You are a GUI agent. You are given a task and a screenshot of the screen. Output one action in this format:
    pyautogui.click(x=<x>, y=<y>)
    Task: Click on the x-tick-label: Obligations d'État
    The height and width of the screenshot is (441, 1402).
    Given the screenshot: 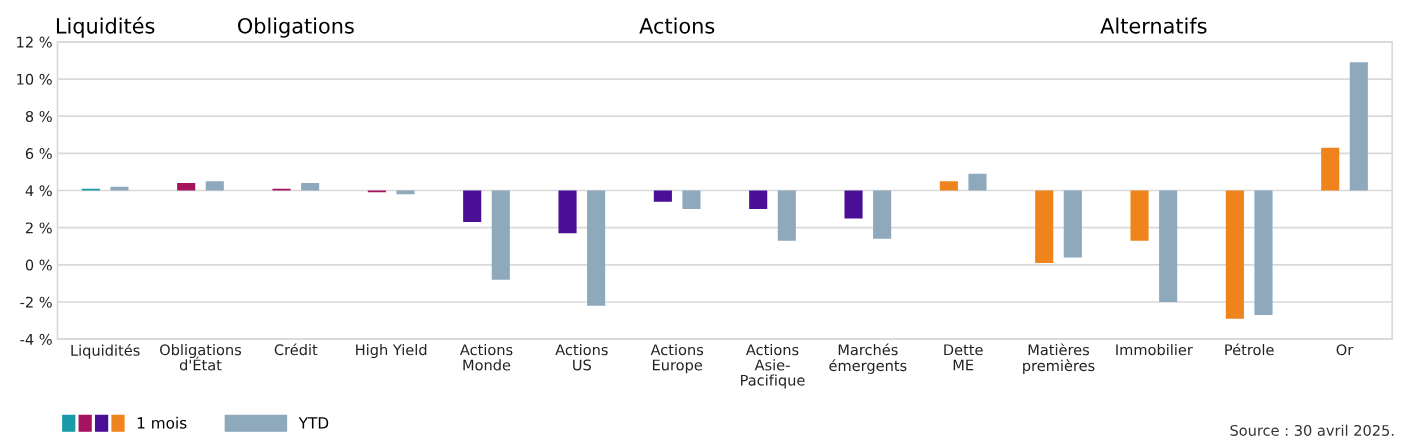 What is the action you would take?
    pyautogui.click(x=201, y=357)
    